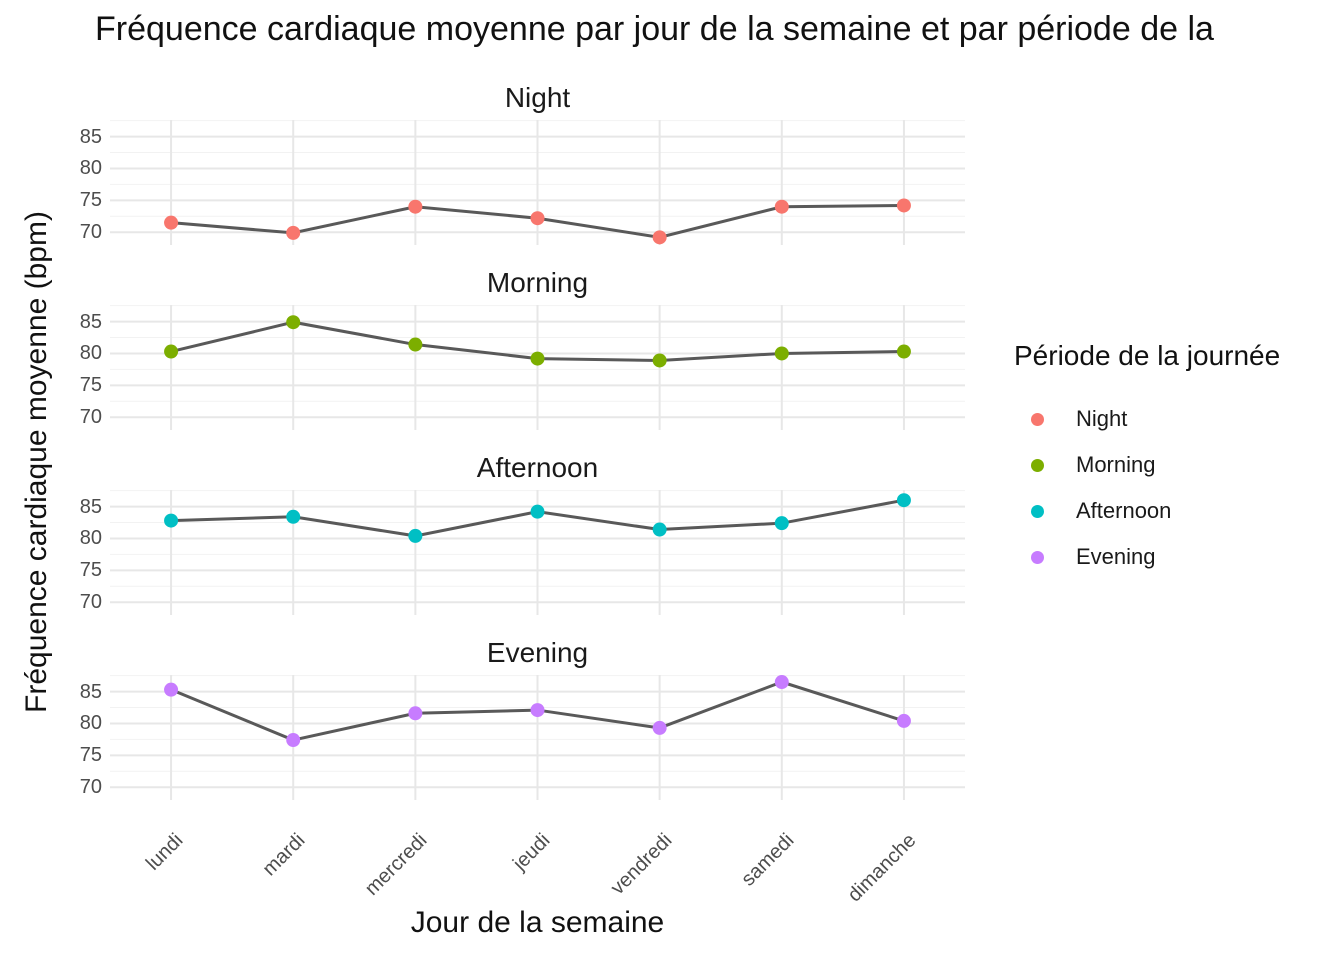  I want to click on data-point-afternoon-lundi, so click(171, 520).